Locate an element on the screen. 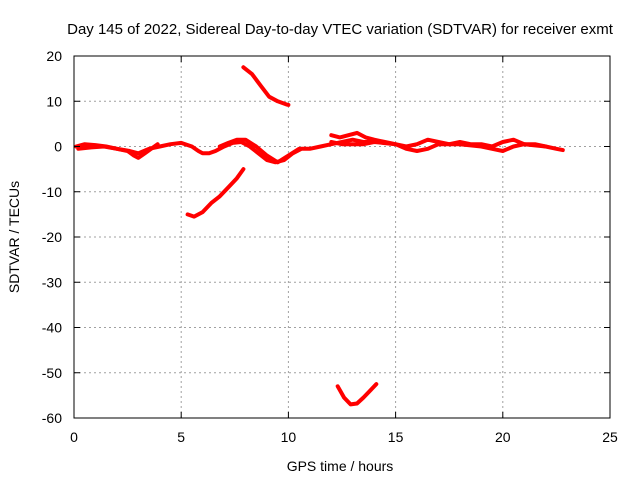  x-tick-label: 15 is located at coordinates (396, 437).